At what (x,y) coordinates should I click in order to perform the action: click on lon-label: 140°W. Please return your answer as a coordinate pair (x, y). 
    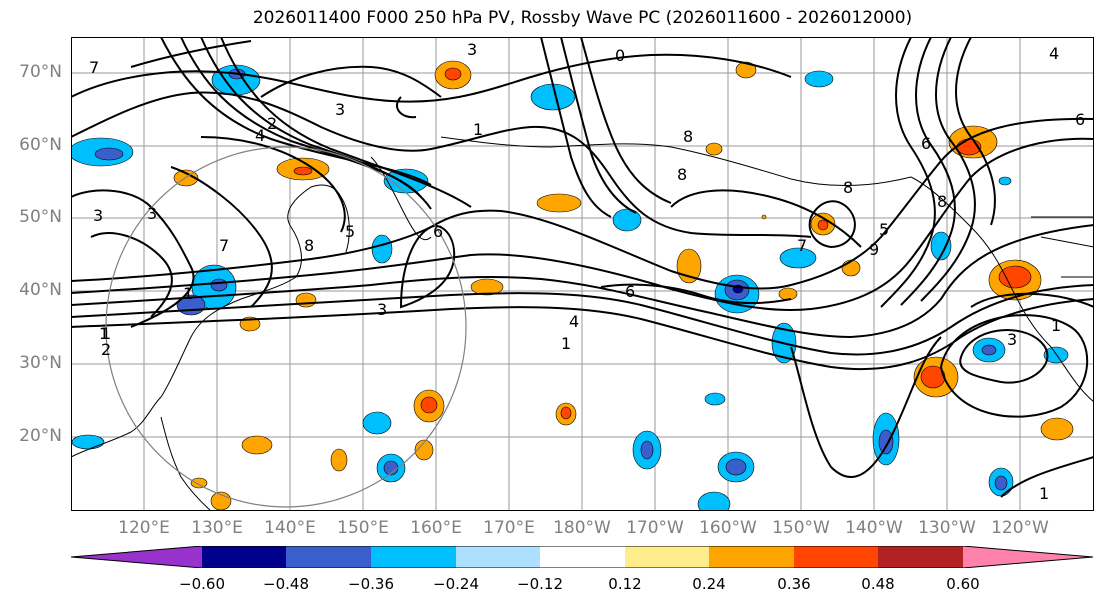
    Looking at the image, I should click on (874, 528).